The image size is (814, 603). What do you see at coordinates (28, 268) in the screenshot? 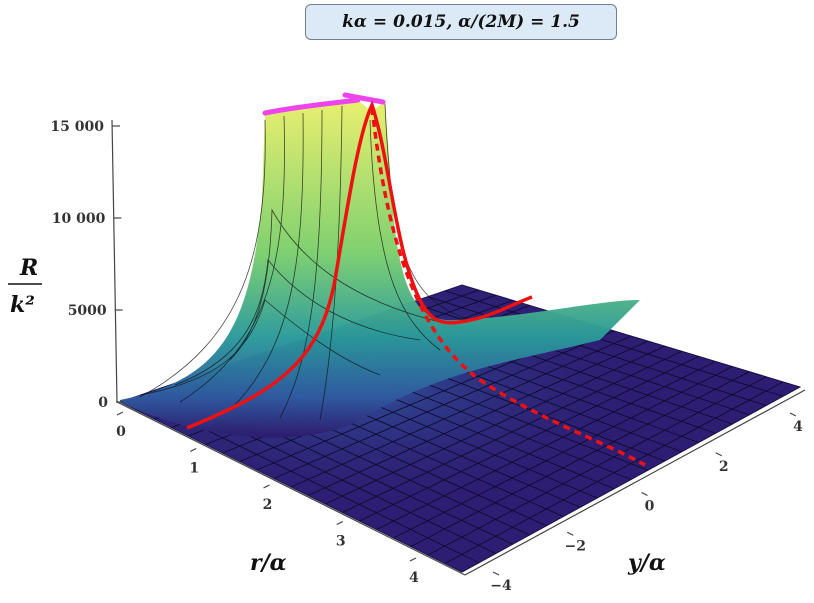
I see `z-axis-label-numerator: R` at bounding box center [28, 268].